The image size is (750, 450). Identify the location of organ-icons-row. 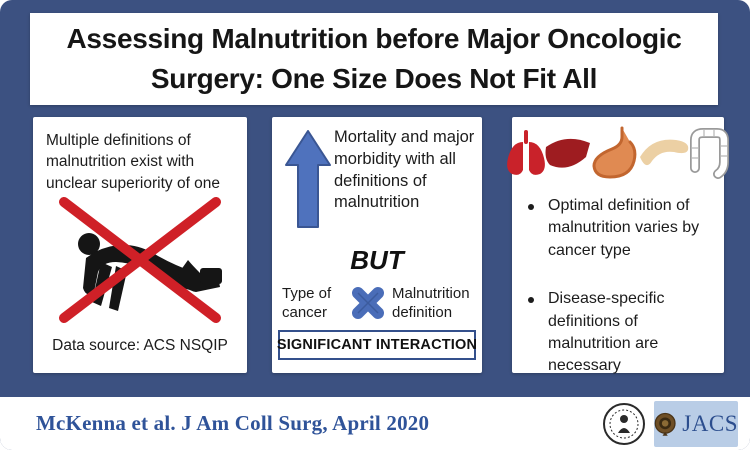
(618, 153).